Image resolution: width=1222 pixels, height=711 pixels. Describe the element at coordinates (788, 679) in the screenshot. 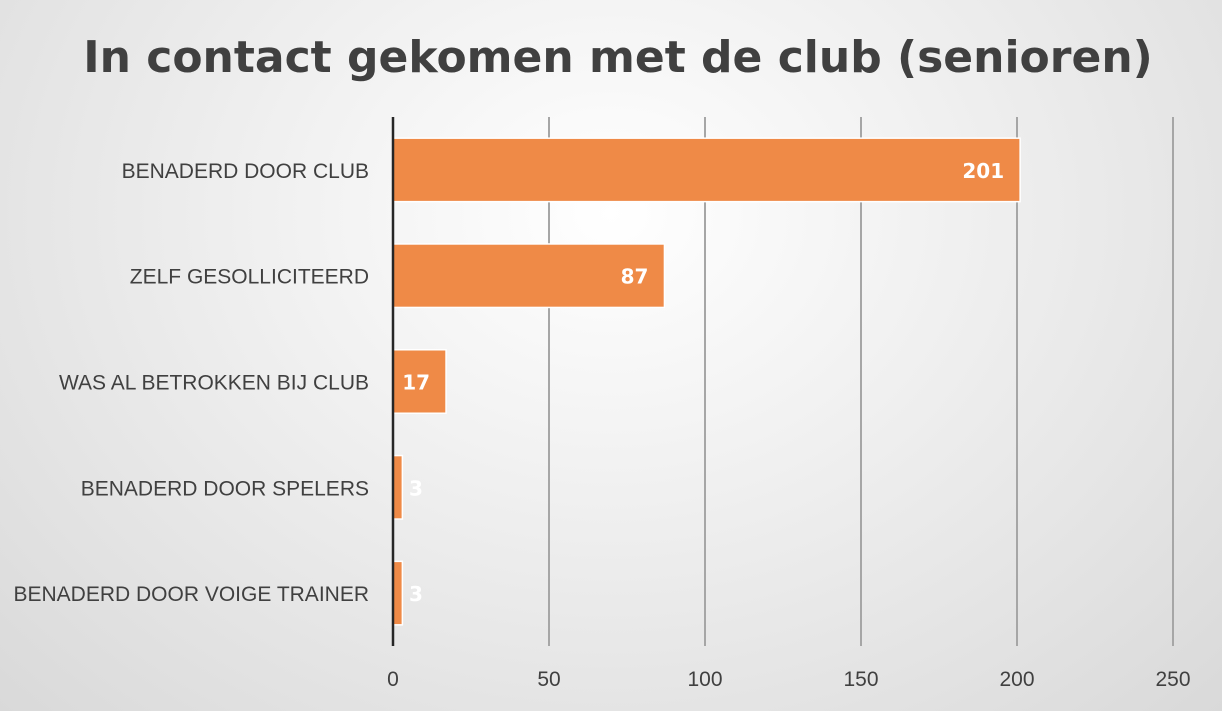

I see `x-tick-labels: 0 50 100 150 200 250` at that location.